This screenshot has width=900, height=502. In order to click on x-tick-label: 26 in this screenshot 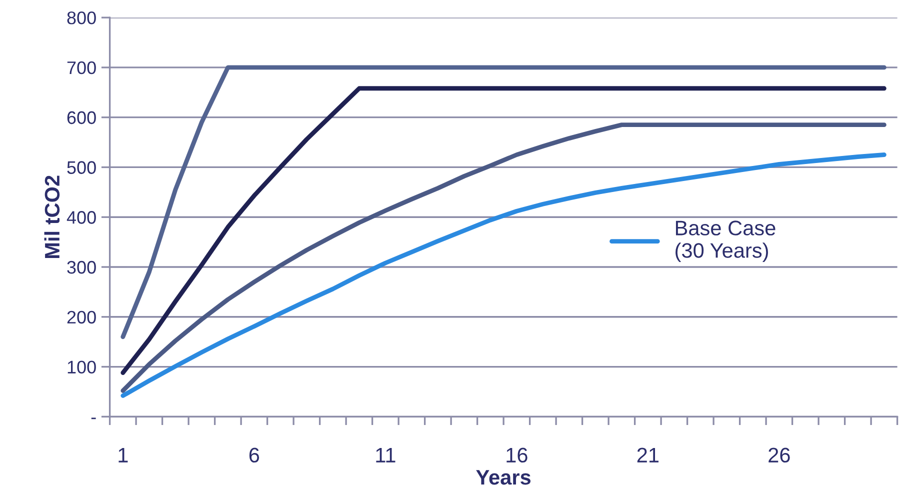, I will do `click(779, 455)`.